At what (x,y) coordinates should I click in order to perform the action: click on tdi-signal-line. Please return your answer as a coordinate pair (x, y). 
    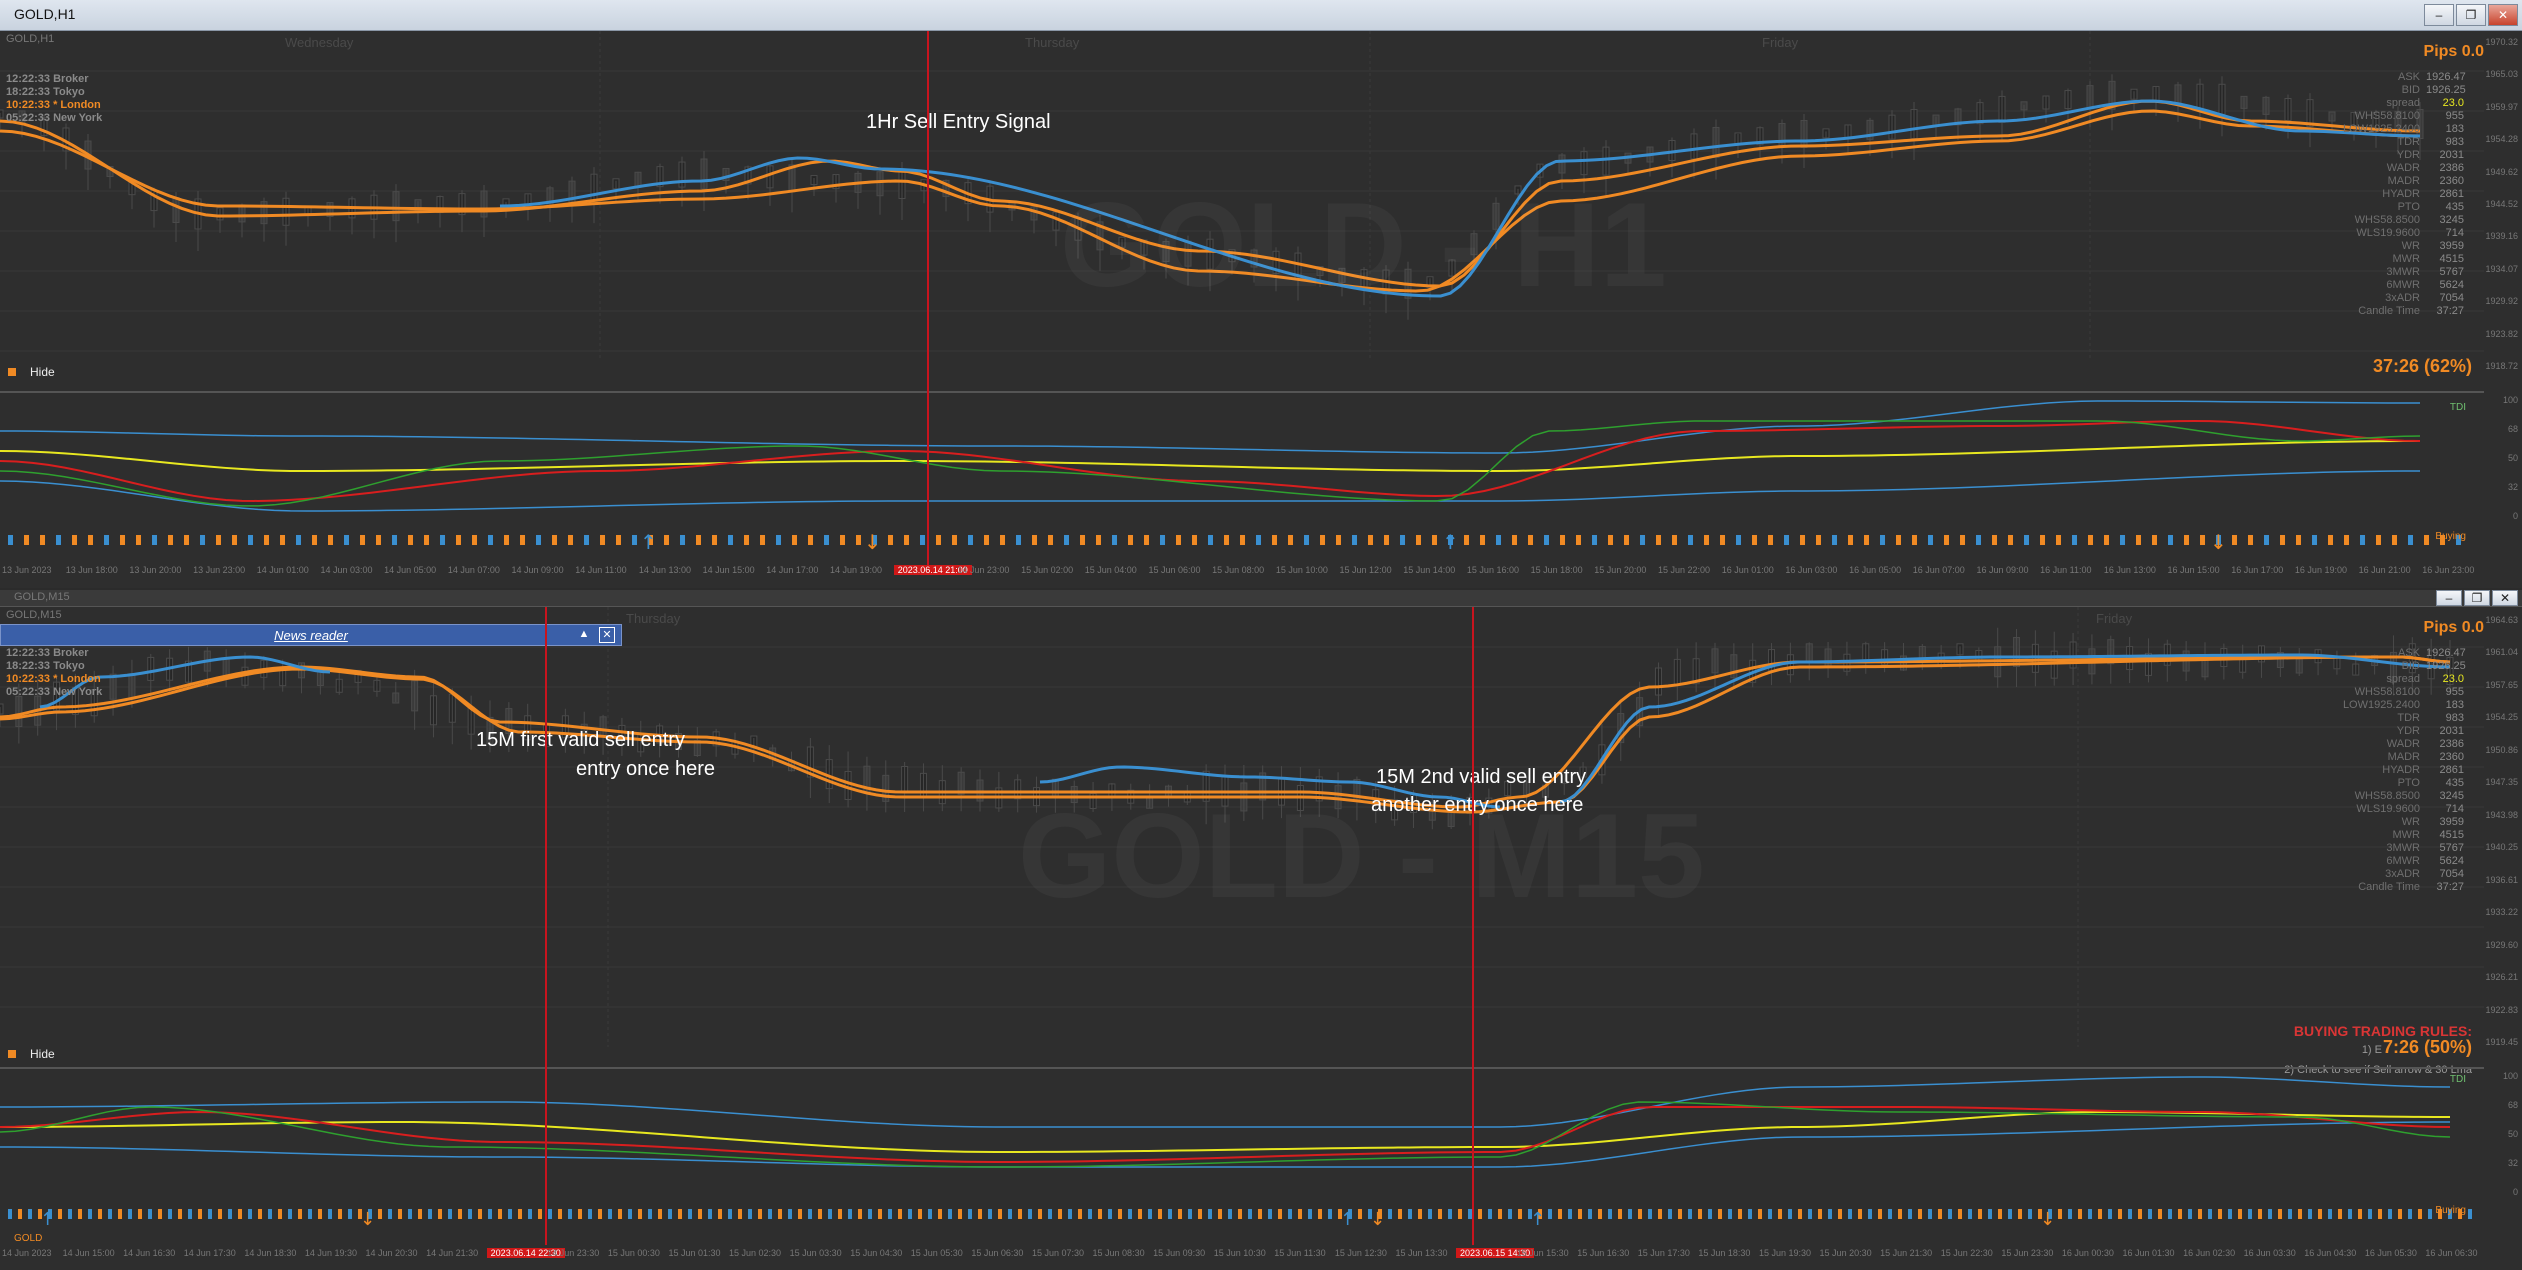
    Looking at the image, I should click on (1210, 463).